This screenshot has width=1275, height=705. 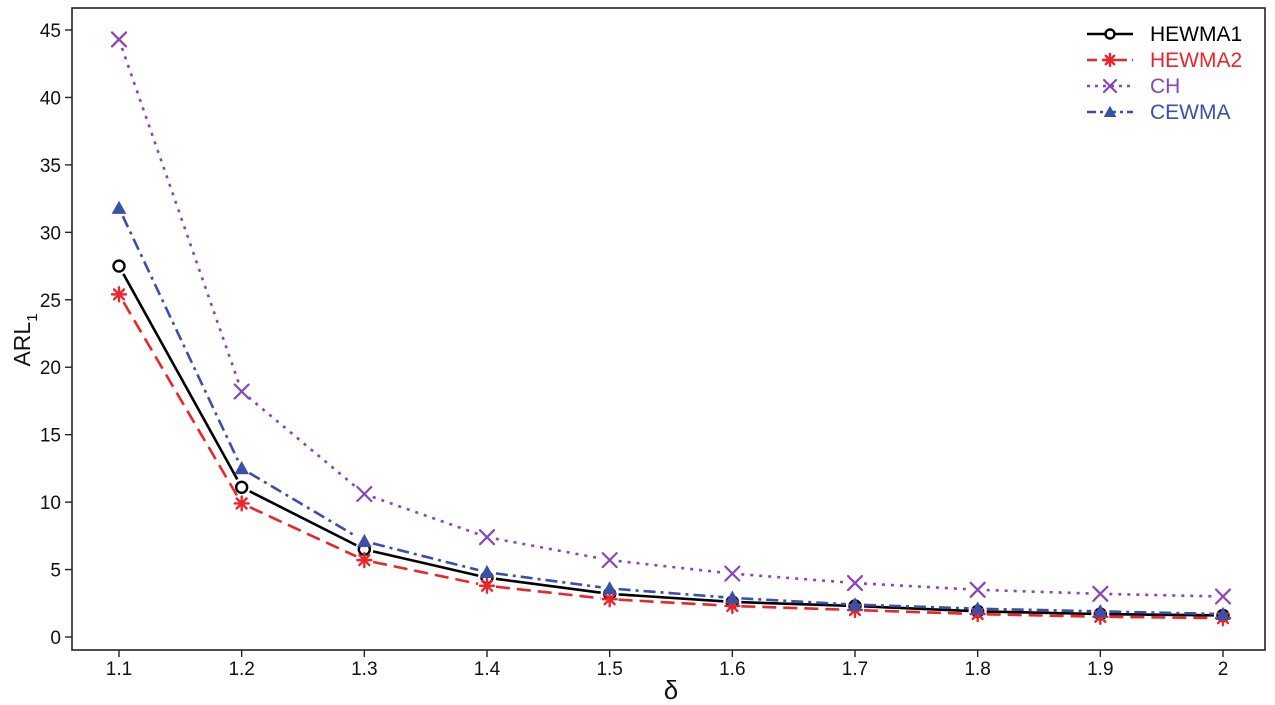 What do you see at coordinates (1196, 34) in the screenshot?
I see `legend-label: HEWMA1` at bounding box center [1196, 34].